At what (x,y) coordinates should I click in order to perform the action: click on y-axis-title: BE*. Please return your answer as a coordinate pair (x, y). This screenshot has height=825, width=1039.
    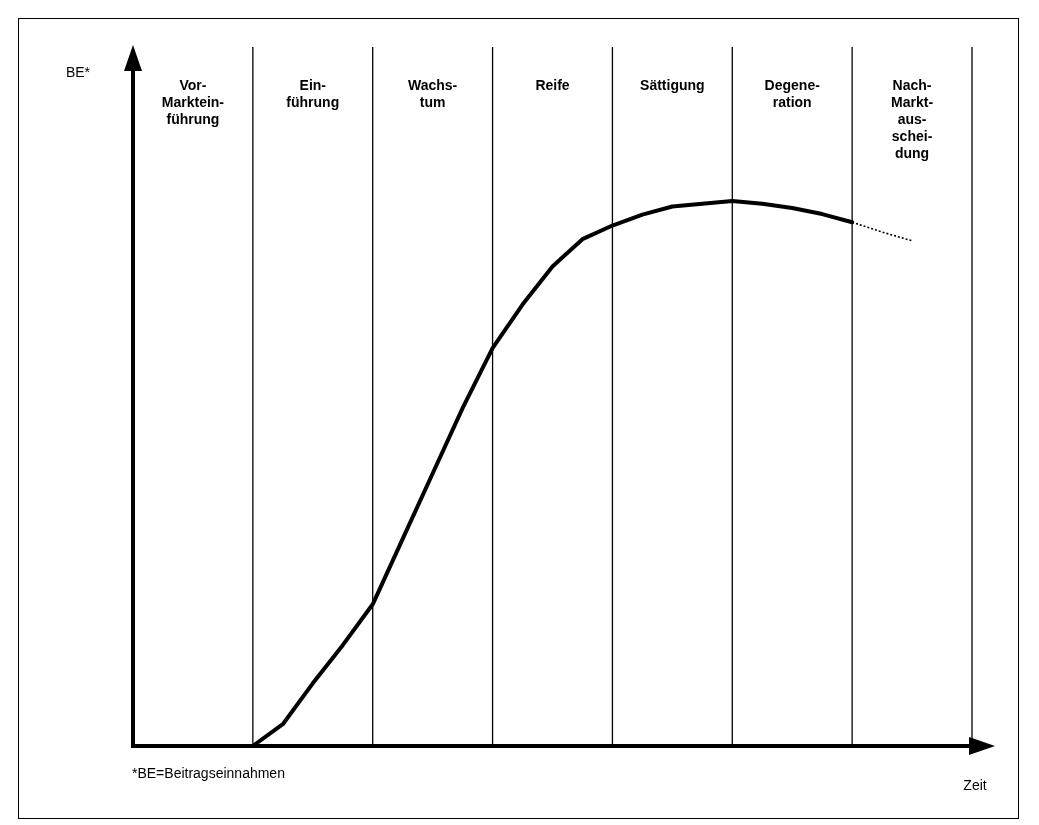
    Looking at the image, I should click on (78, 72).